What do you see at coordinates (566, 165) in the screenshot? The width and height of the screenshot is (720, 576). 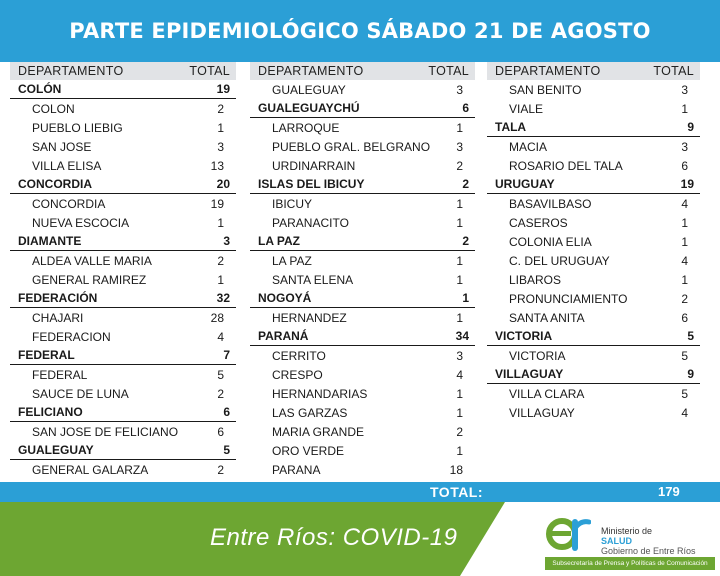 I see `locality-name: ROSARIO DEL TALA` at bounding box center [566, 165].